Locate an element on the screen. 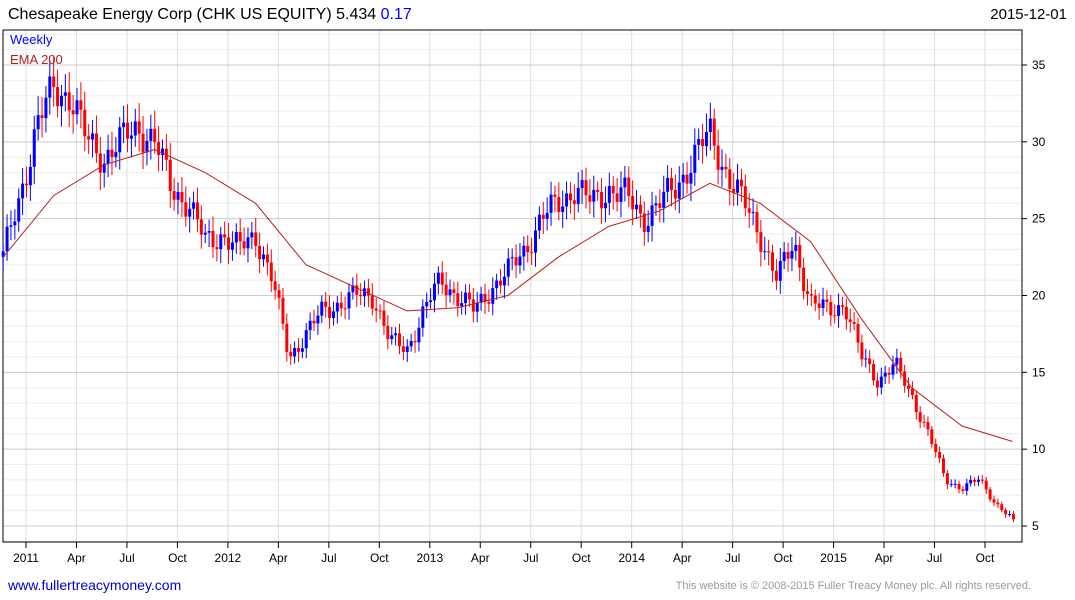 The image size is (1075, 600). legend-ema: EMA 200 is located at coordinates (36, 59).